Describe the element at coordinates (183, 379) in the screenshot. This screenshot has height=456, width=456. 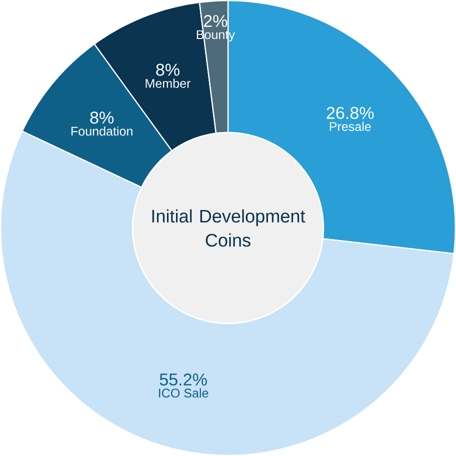
I see `data-label: 55.2%` at that location.